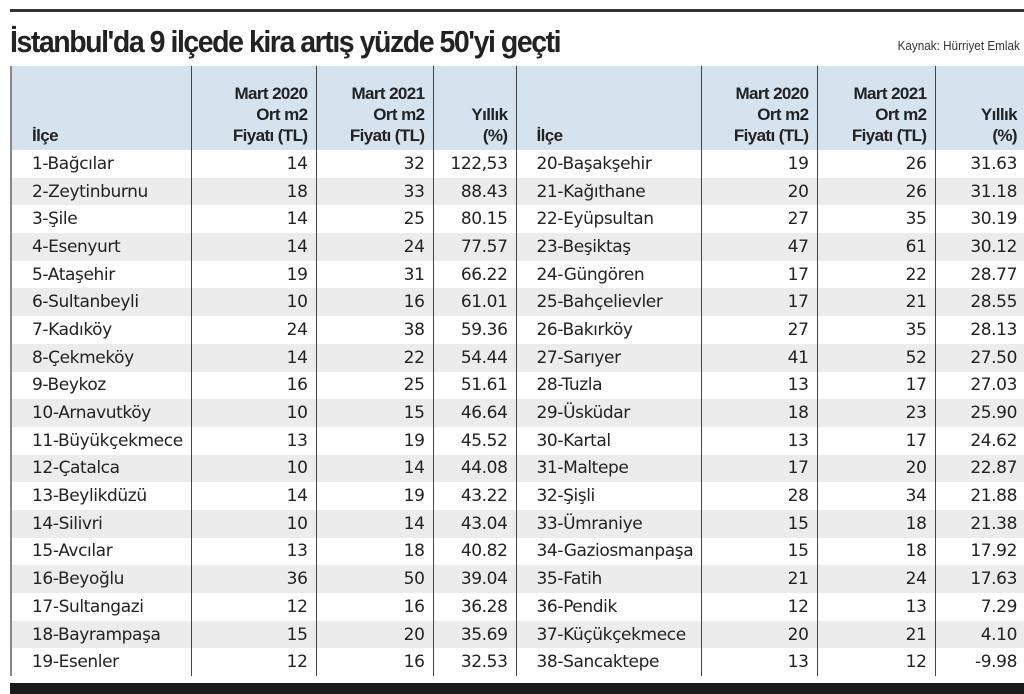 The height and width of the screenshot is (694, 1024). I want to click on mart2020-price-right: 12, so click(758, 607).